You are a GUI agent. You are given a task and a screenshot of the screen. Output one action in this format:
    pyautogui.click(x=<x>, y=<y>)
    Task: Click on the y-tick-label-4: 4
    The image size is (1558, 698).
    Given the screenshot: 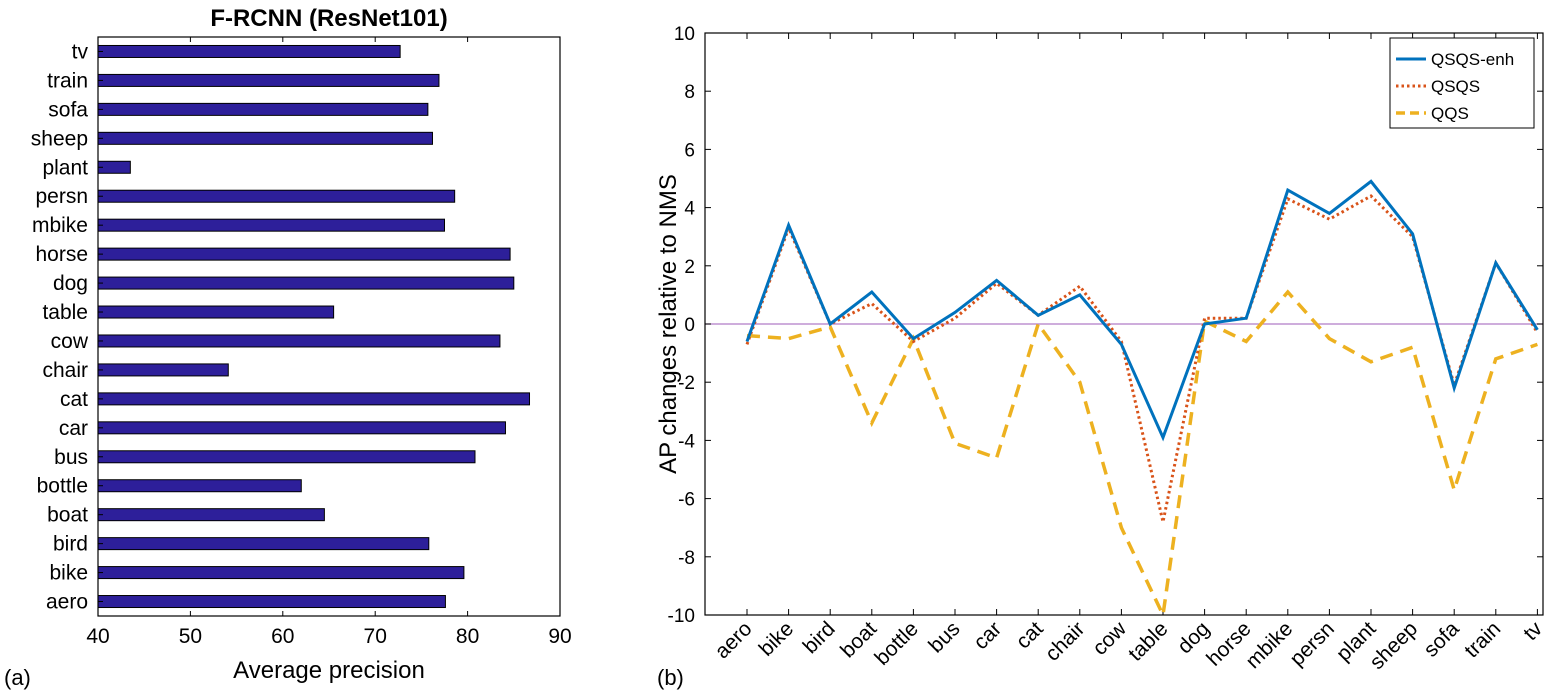 What is the action you would take?
    pyautogui.click(x=689, y=209)
    